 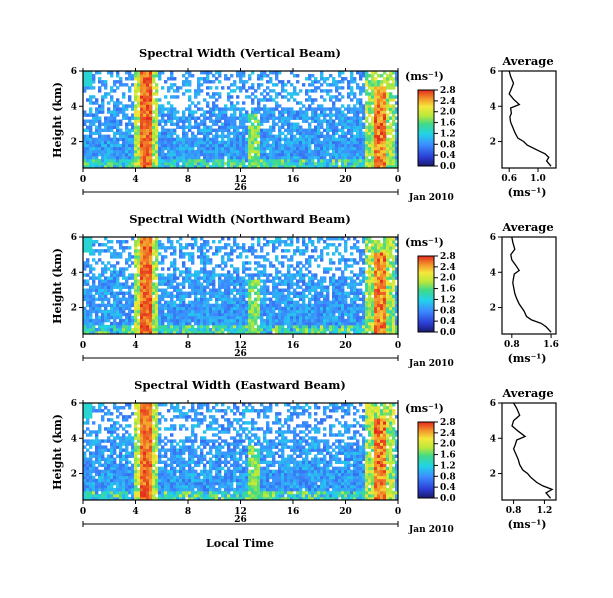 I want to click on colorbar-tick-label: 0.8, so click(x=448, y=145).